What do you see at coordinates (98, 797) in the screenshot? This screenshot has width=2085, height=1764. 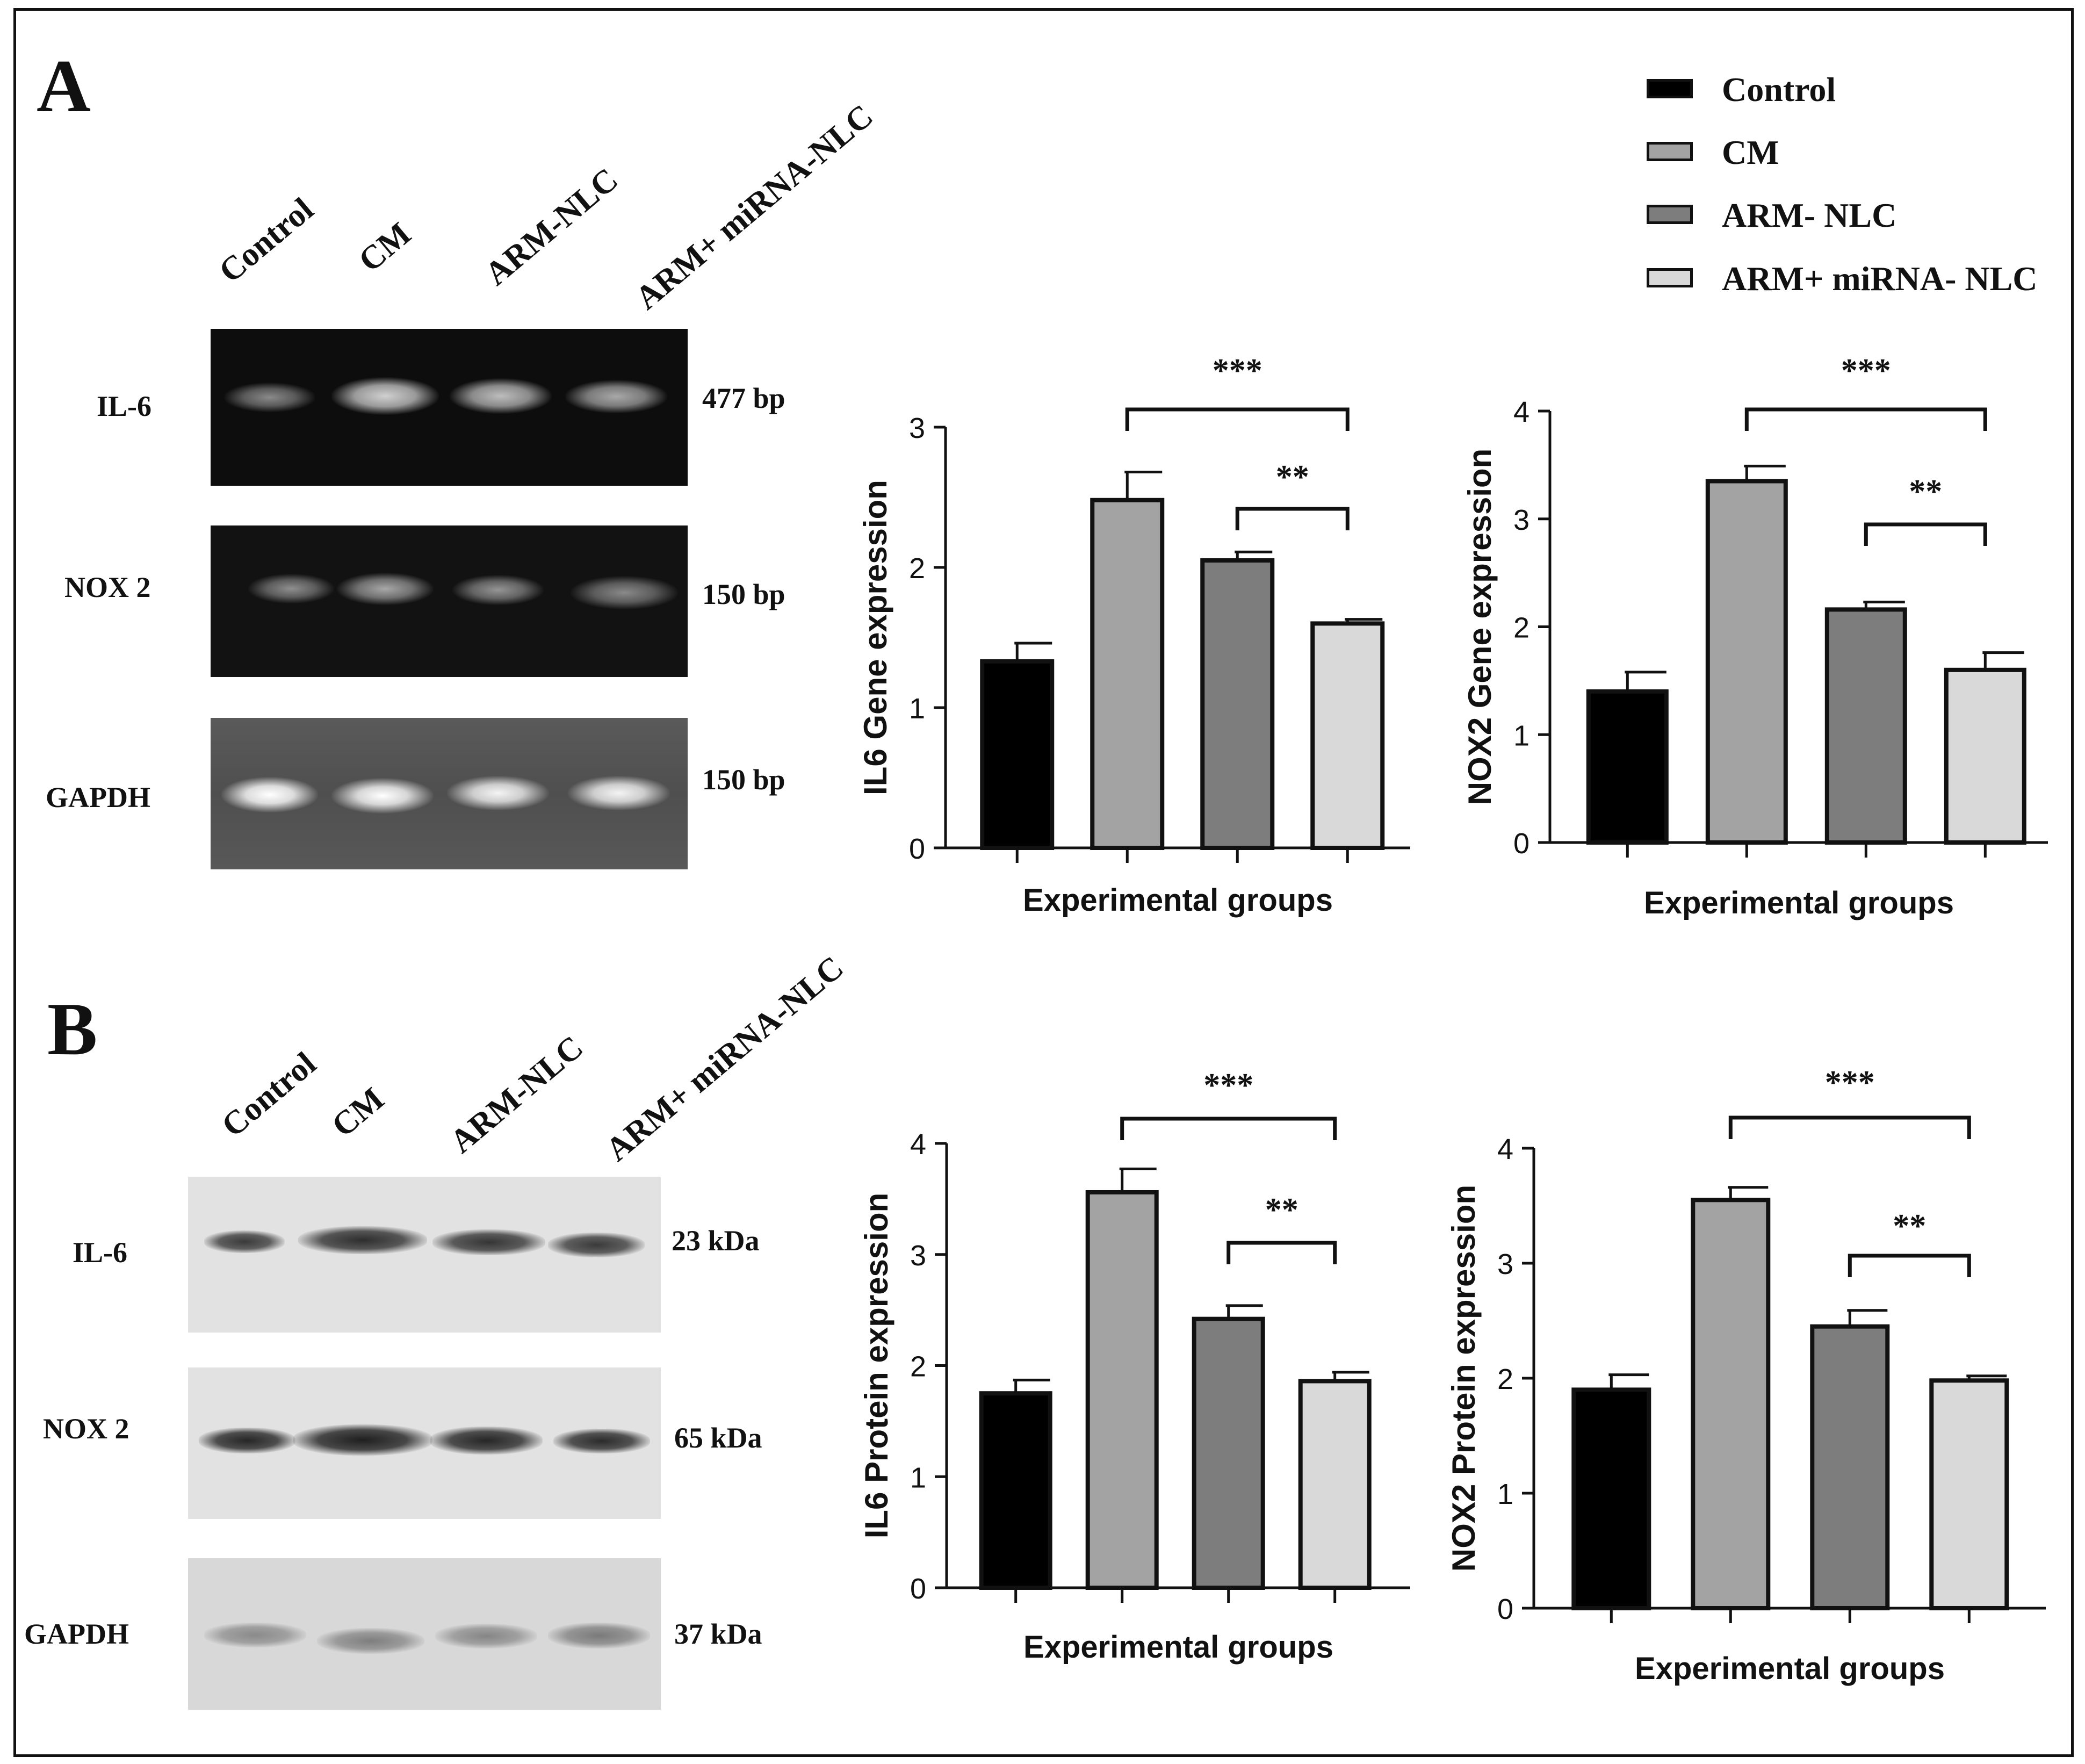 I see `panel-a-row-gapdh: GAPDH` at bounding box center [98, 797].